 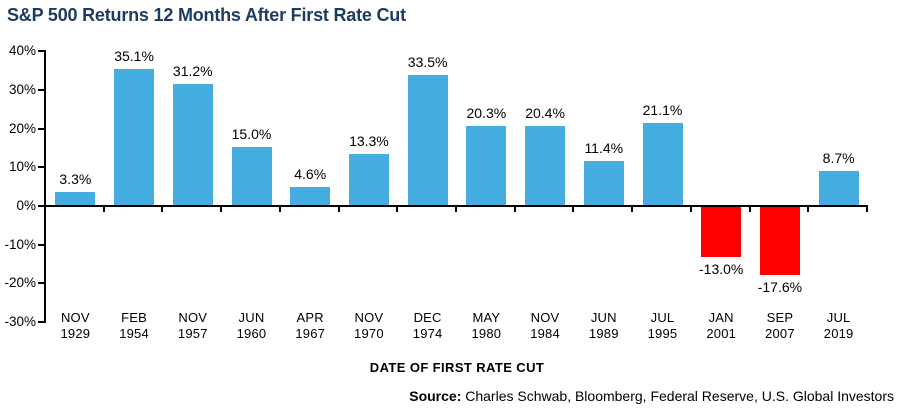 What do you see at coordinates (427, 62) in the screenshot?
I see `bar-value-label: 33.5%` at bounding box center [427, 62].